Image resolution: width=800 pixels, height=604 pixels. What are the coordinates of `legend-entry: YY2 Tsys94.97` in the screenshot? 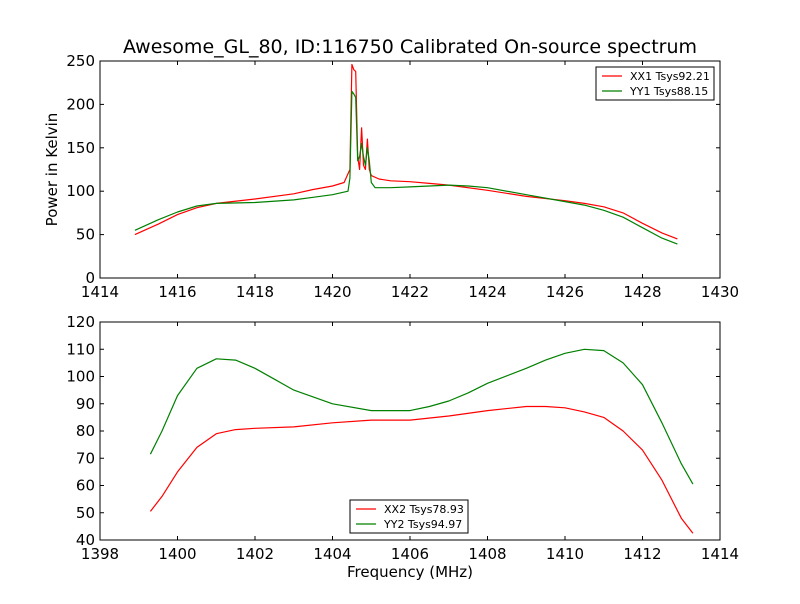 It's located at (422, 524).